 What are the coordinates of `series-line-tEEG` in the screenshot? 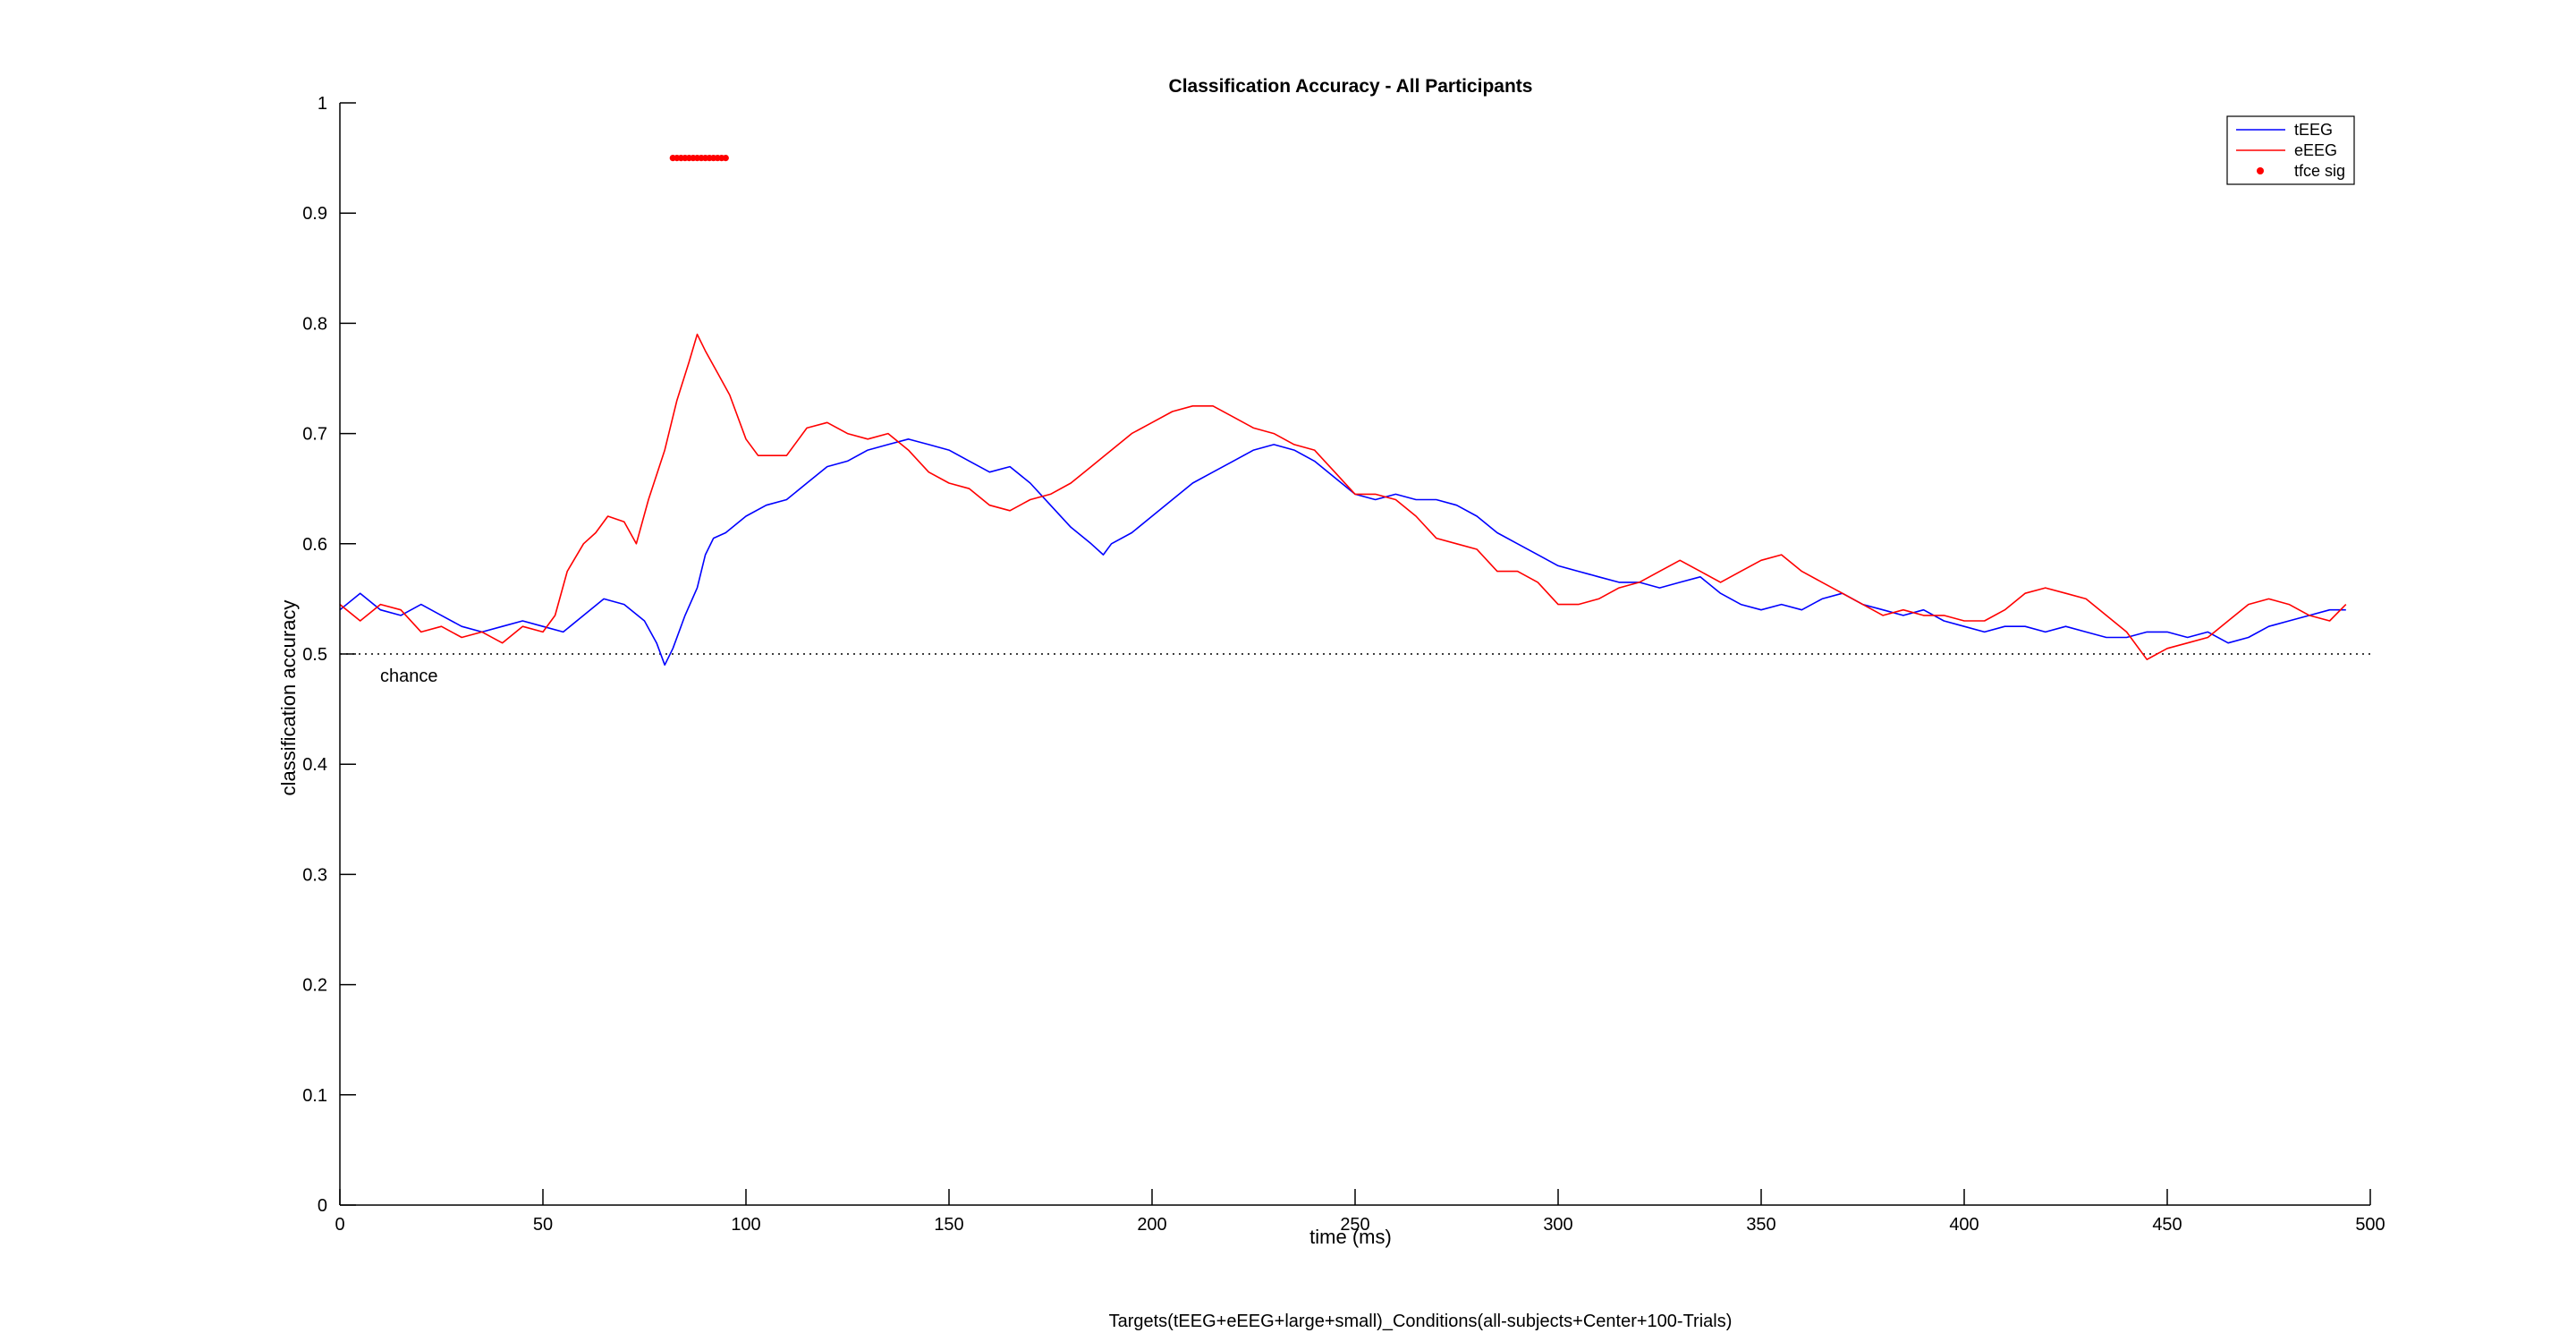 It's located at (1342, 551).